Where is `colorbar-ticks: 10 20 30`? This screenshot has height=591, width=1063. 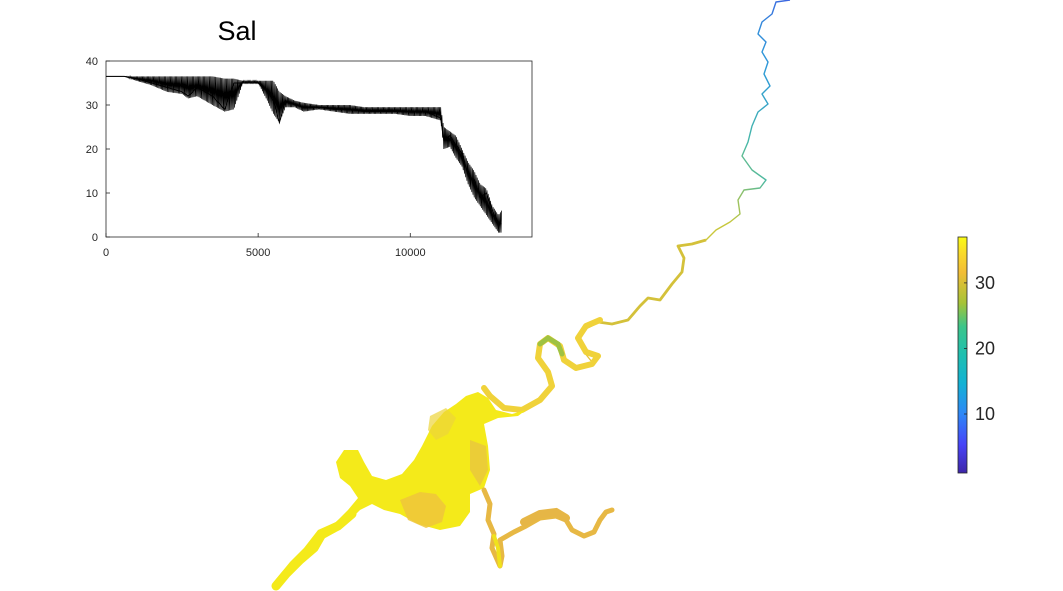 colorbar-ticks: 10 20 30 is located at coordinates (979, 348).